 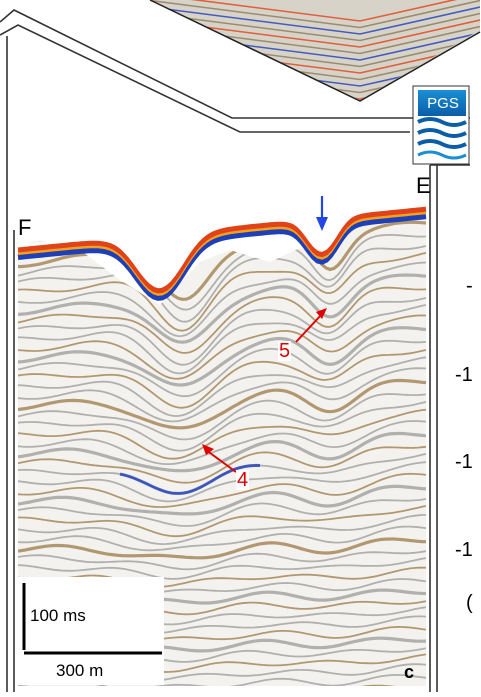 I want to click on seismic-blue-reflector, so click(x=190, y=479).